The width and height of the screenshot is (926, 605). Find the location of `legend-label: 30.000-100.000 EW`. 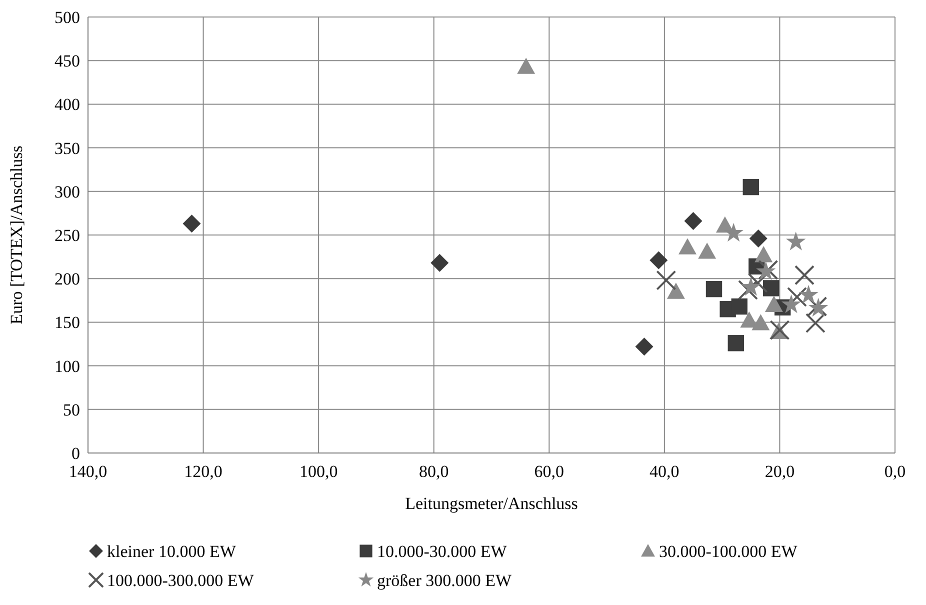

legend-label: 30.000-100.000 EW is located at coordinates (728, 551).